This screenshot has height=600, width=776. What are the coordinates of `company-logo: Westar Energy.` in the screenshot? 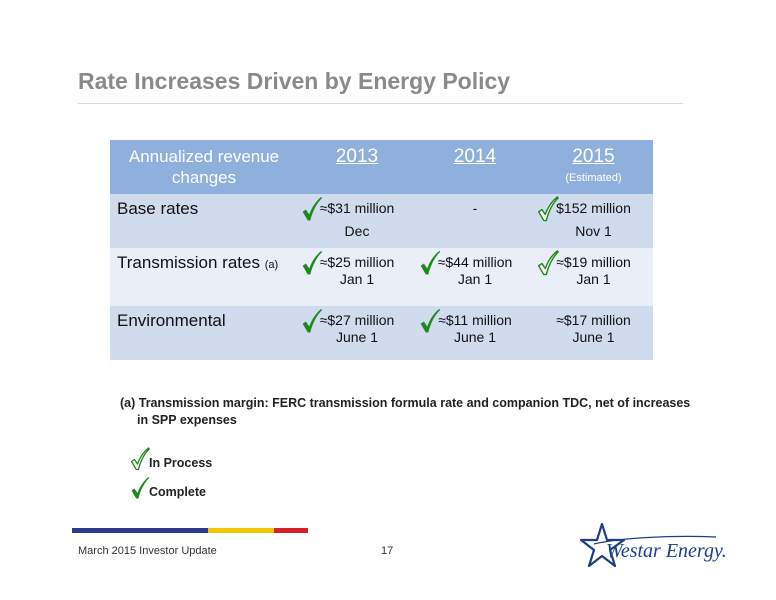 It's located at (666, 551).